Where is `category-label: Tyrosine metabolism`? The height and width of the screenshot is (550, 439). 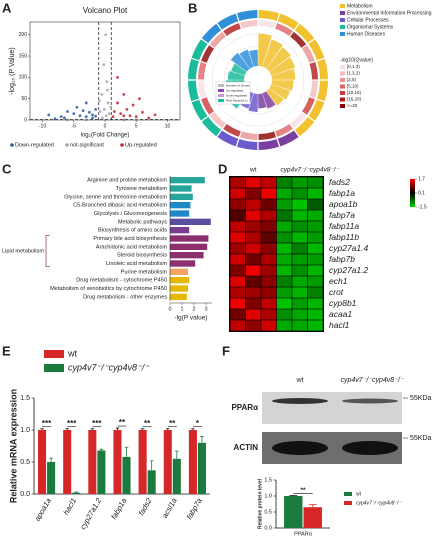 category-label: Tyrosine metabolism is located at coordinates (142, 189).